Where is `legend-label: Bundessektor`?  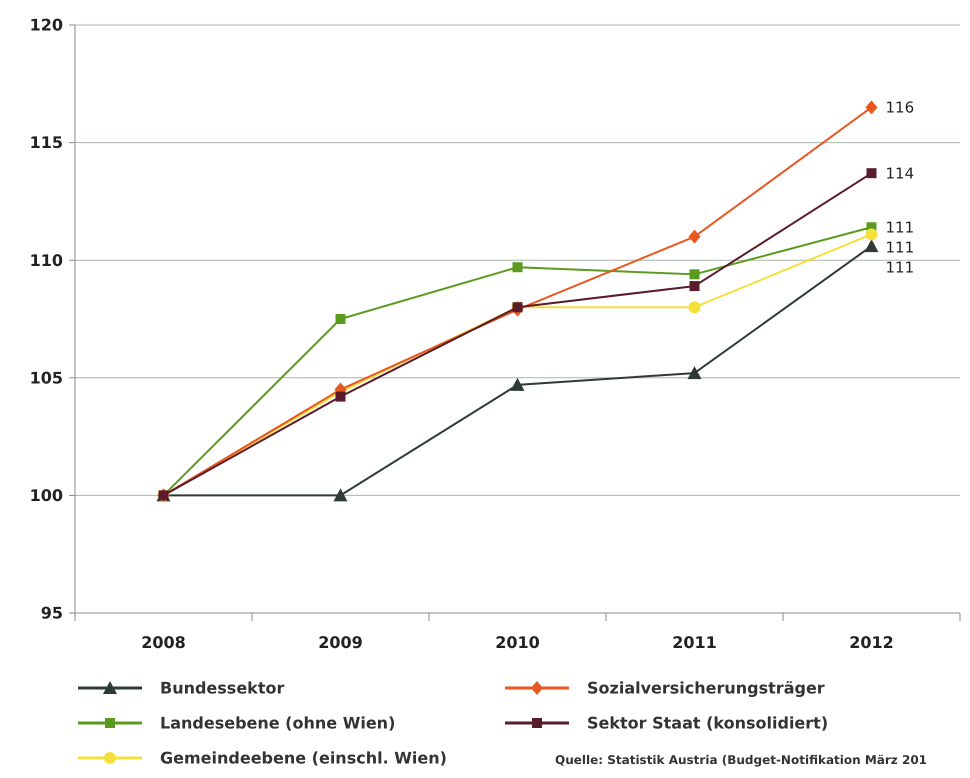
legend-label: Bundessektor is located at coordinates (222, 688).